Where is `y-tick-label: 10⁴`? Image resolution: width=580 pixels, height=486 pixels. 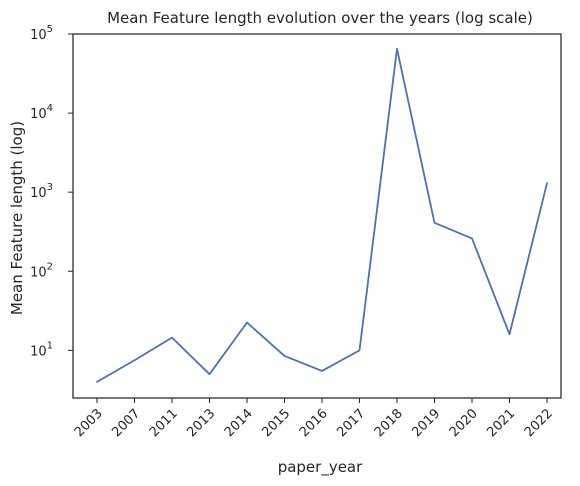
y-tick-label: 10⁴ is located at coordinates (41, 112).